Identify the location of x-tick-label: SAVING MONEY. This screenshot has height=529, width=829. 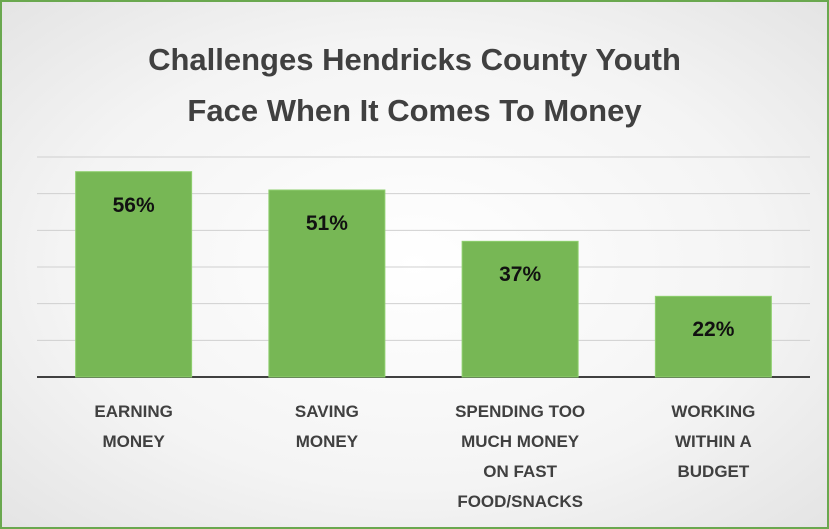
(326, 426).